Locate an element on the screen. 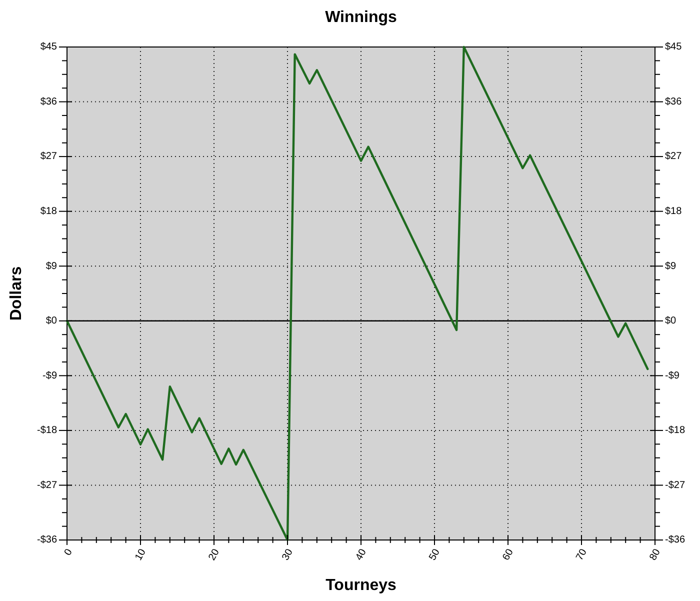 The width and height of the screenshot is (700, 601). x-tick-label: 60 is located at coordinates (508, 554).